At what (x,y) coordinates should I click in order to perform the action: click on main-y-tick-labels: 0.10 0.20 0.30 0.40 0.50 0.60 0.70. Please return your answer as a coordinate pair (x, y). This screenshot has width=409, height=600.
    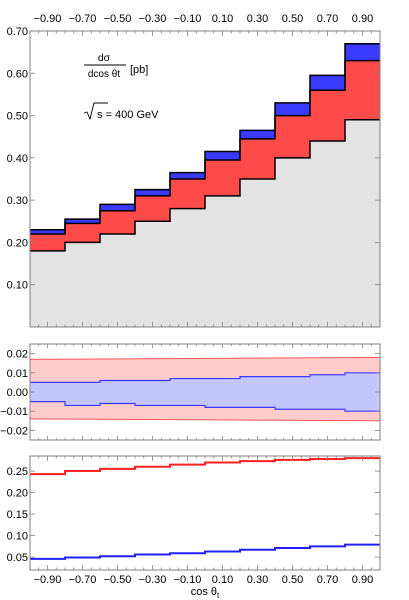
    Looking at the image, I should click on (17, 159).